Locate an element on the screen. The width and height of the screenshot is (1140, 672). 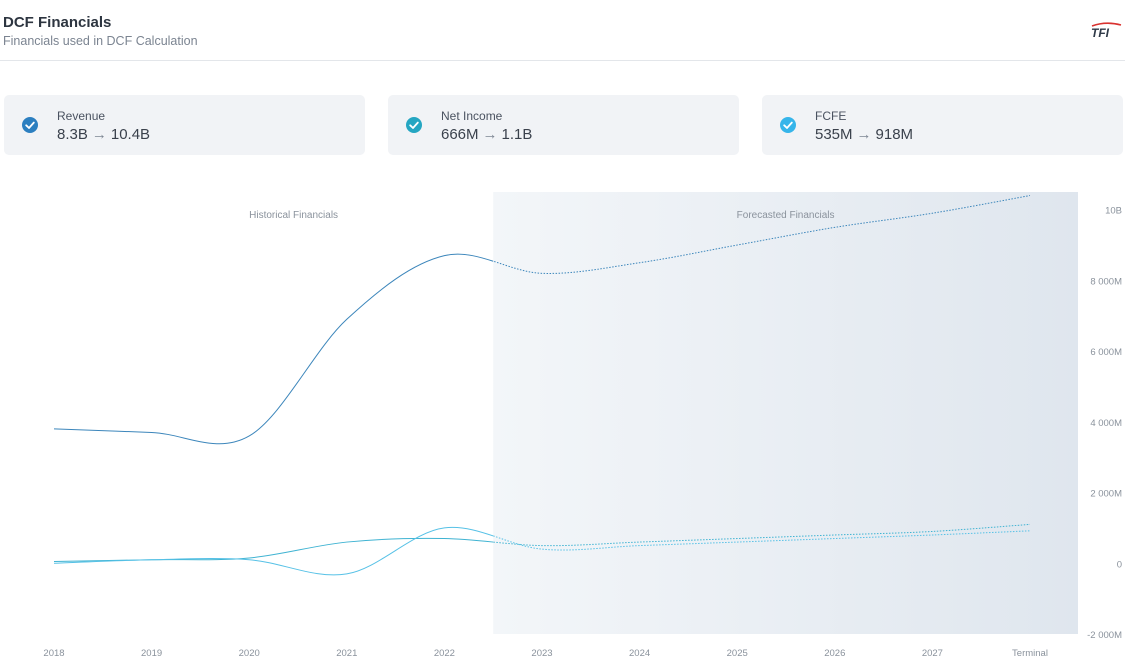
y-tick-label: 6 000M is located at coordinates (1106, 352).